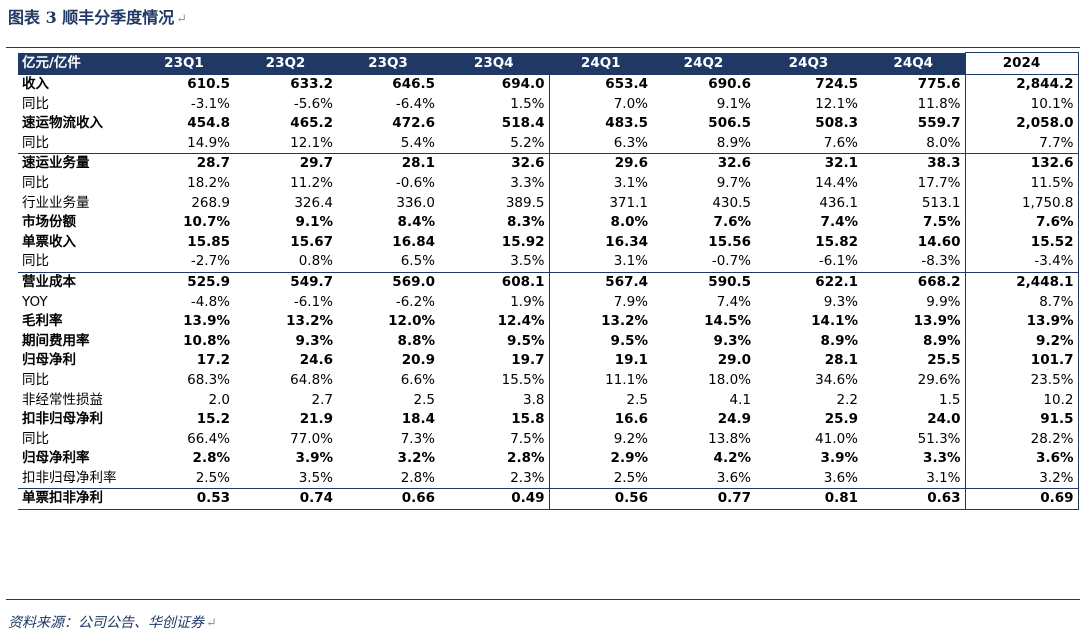 This screenshot has height=643, width=1080. Describe the element at coordinates (944, 360) in the screenshot. I see `table-cell: 25.5` at that location.